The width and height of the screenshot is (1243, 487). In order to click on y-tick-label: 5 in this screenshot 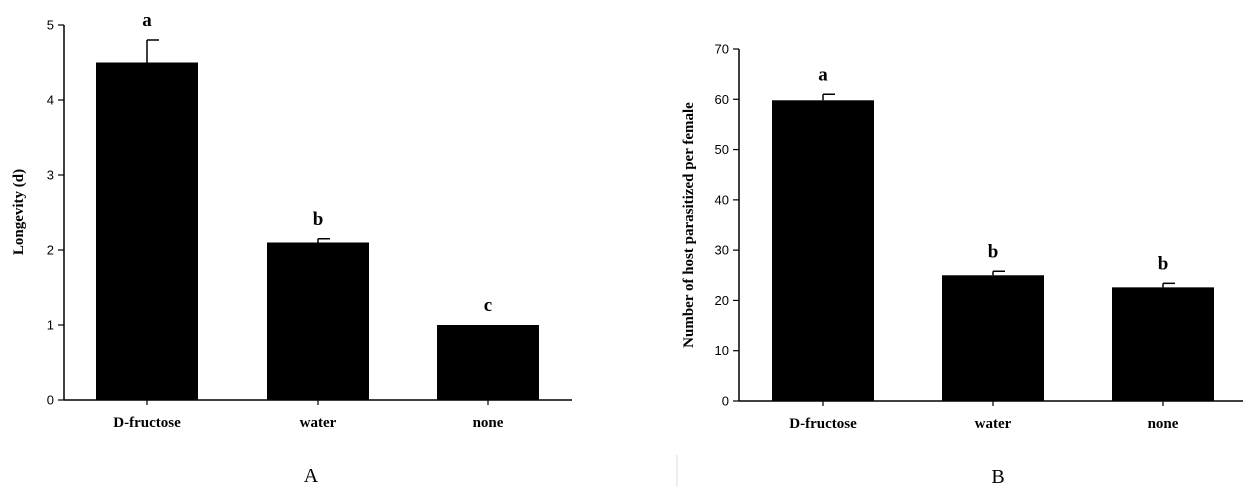, I will do `click(50, 25)`.